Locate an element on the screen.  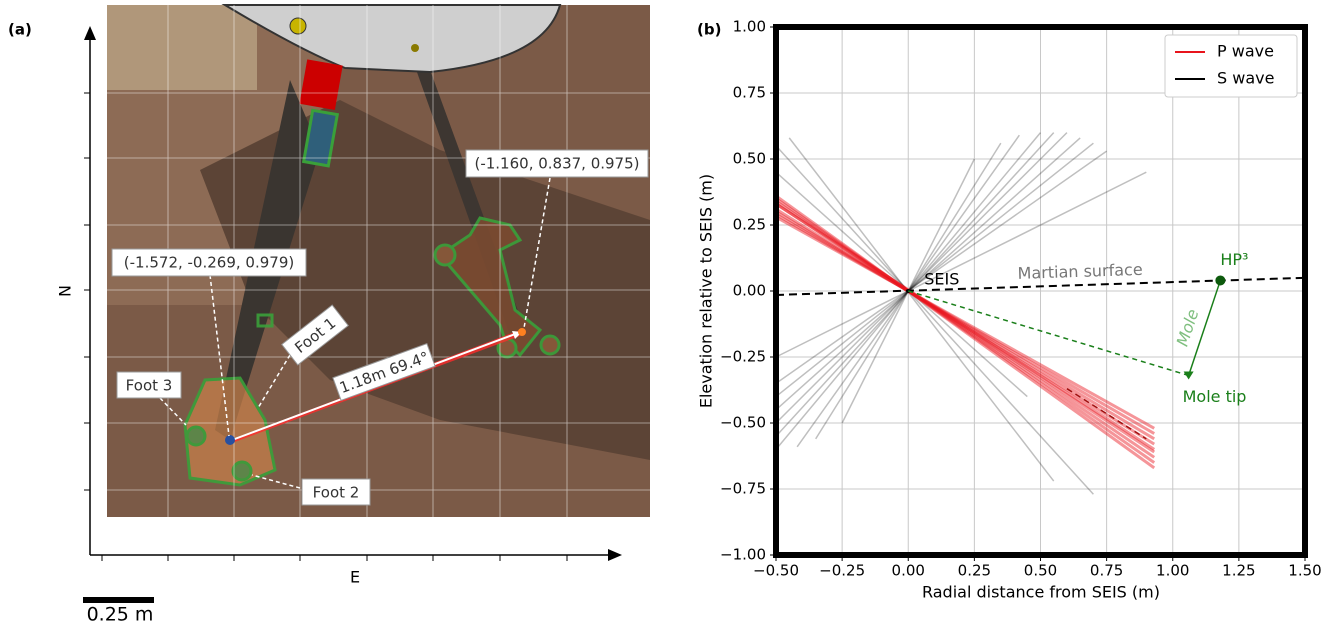
y-tick-label: −0.25 is located at coordinates (743, 357).